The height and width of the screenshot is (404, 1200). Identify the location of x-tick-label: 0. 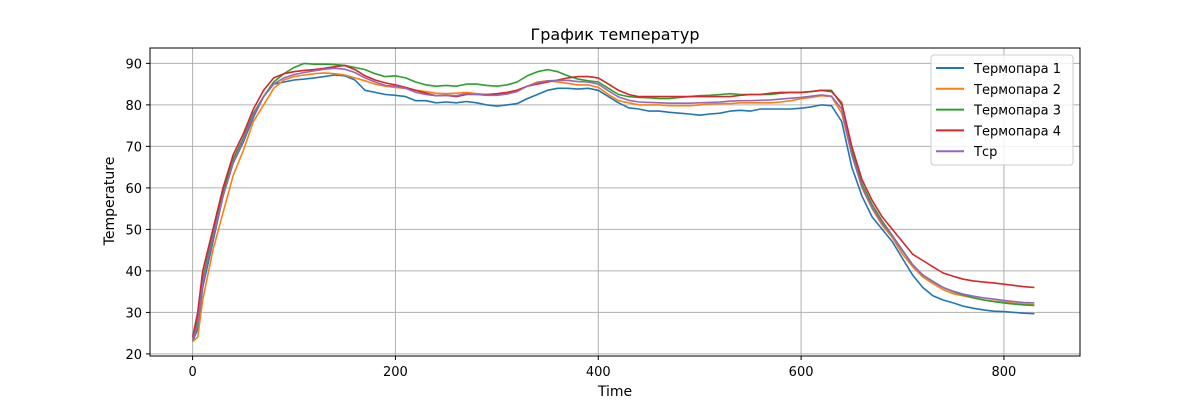
(192, 372).